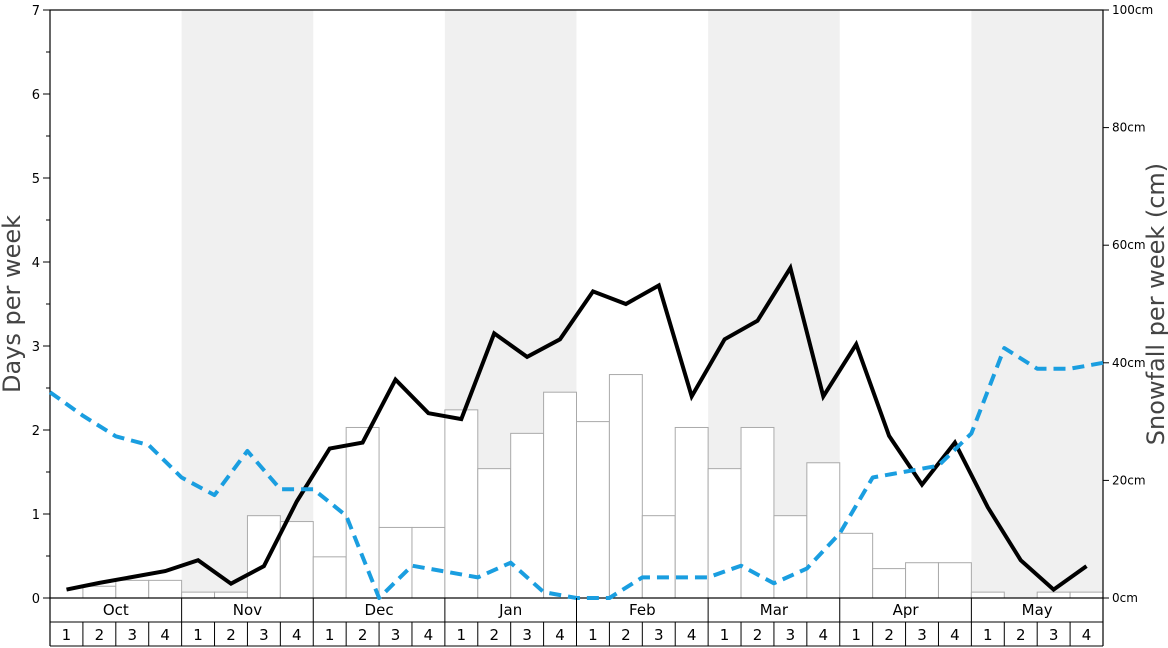 This screenshot has width=1168, height=648. Describe the element at coordinates (642, 610) in the screenshot. I see `month-label-feb: Feb` at that location.